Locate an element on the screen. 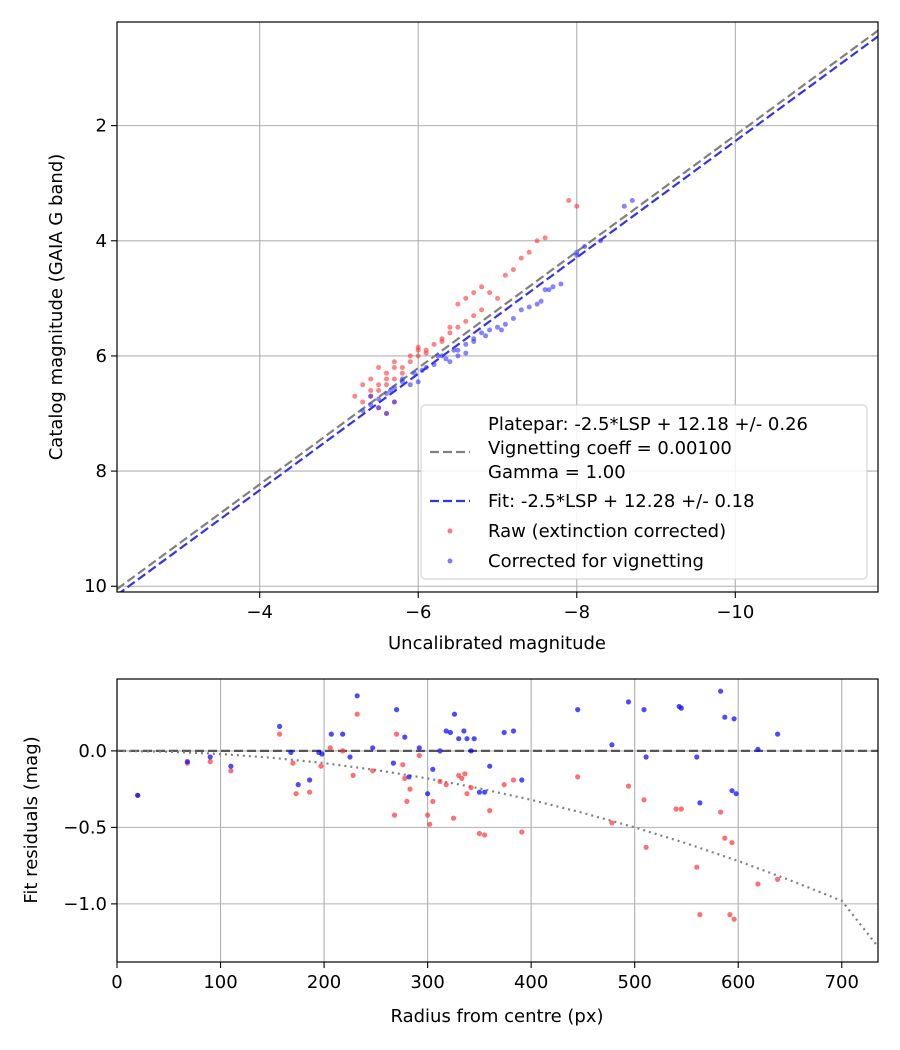  b-x-tick-label: 0 is located at coordinates (116, 982).